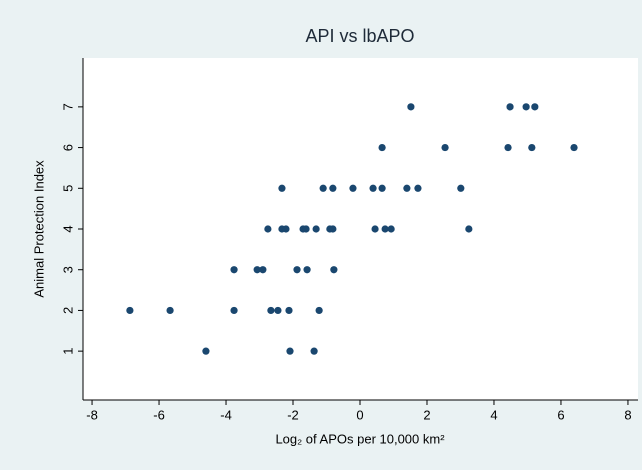  Describe the element at coordinates (67, 351) in the screenshot. I see `y-tick-label: 1` at that location.